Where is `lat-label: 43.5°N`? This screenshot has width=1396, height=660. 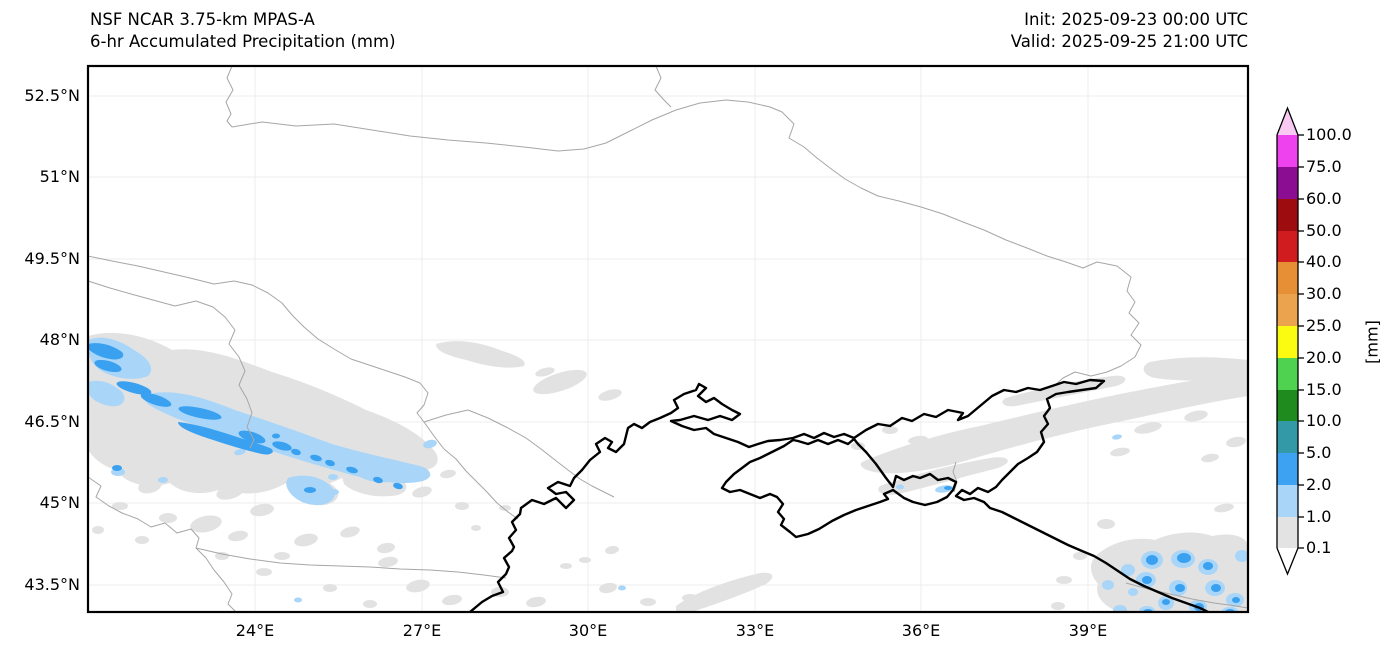
lat-label: 43.5°N is located at coordinates (52, 584).